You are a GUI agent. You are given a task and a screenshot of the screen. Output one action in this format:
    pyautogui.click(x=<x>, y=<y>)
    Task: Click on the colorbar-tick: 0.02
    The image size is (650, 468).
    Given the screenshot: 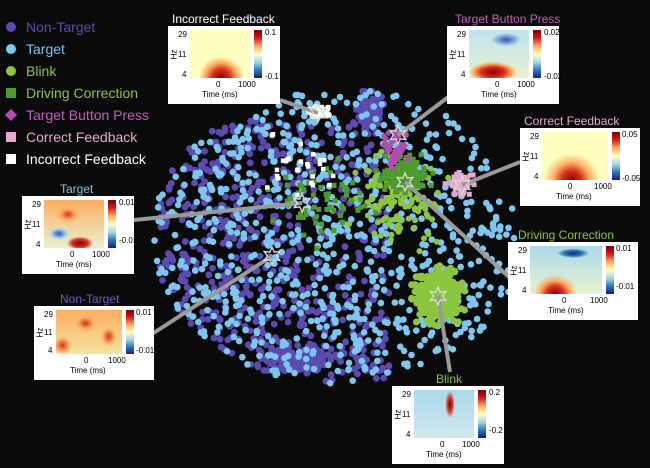 What is the action you would take?
    pyautogui.click(x=552, y=32)
    